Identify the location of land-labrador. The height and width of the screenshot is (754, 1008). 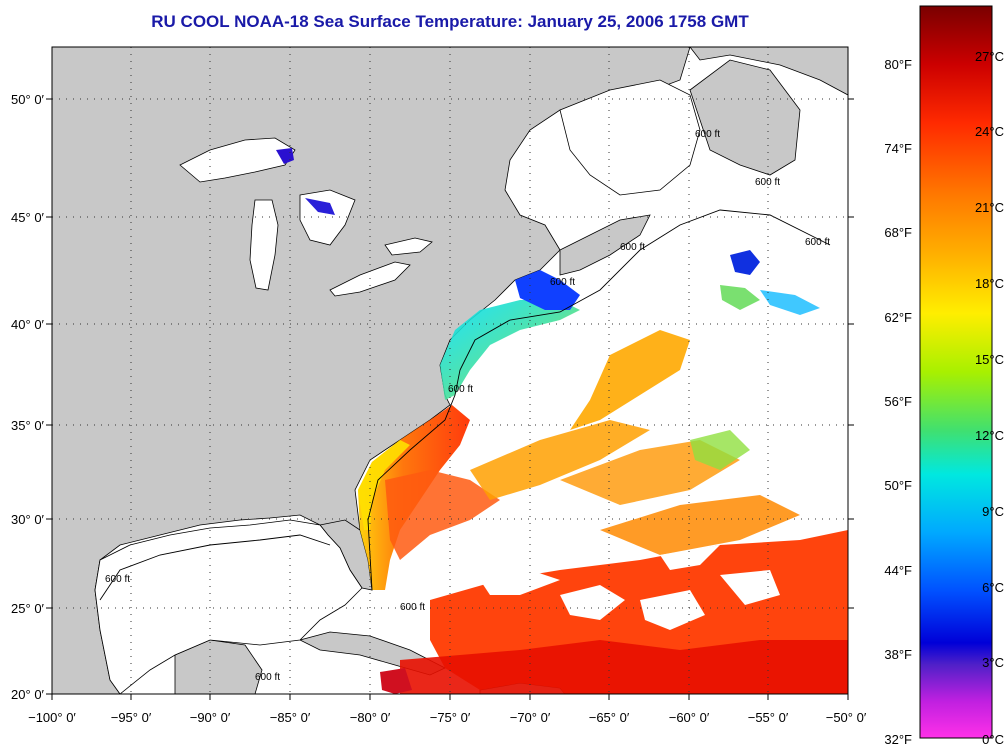
(768, 71).